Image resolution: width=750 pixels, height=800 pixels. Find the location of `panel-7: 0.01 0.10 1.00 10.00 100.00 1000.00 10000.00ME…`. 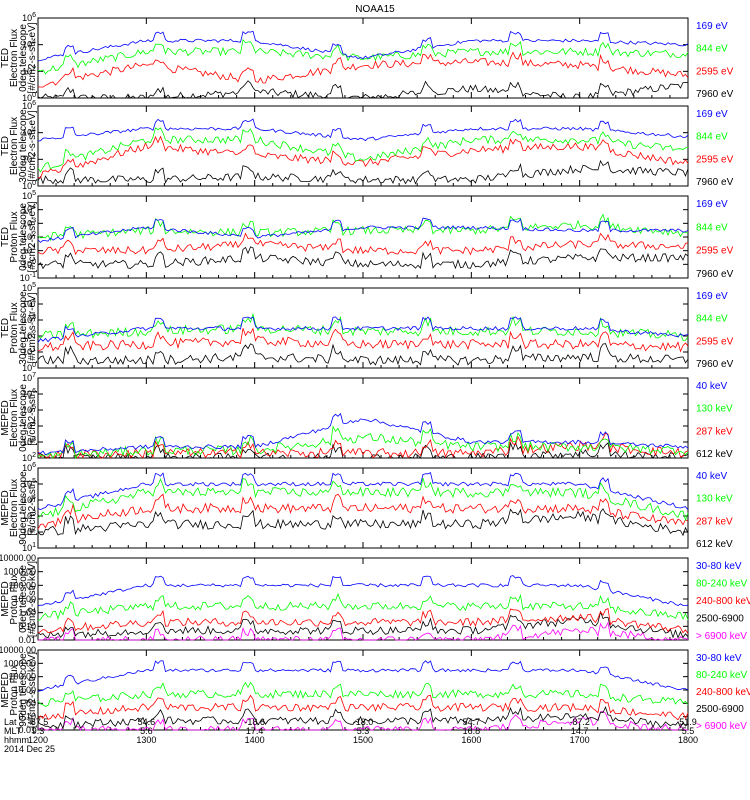

panel-7: 0.01 0.10 1.00 10.00 100.00 1000.00 10000.00ME… is located at coordinates (375, 599).